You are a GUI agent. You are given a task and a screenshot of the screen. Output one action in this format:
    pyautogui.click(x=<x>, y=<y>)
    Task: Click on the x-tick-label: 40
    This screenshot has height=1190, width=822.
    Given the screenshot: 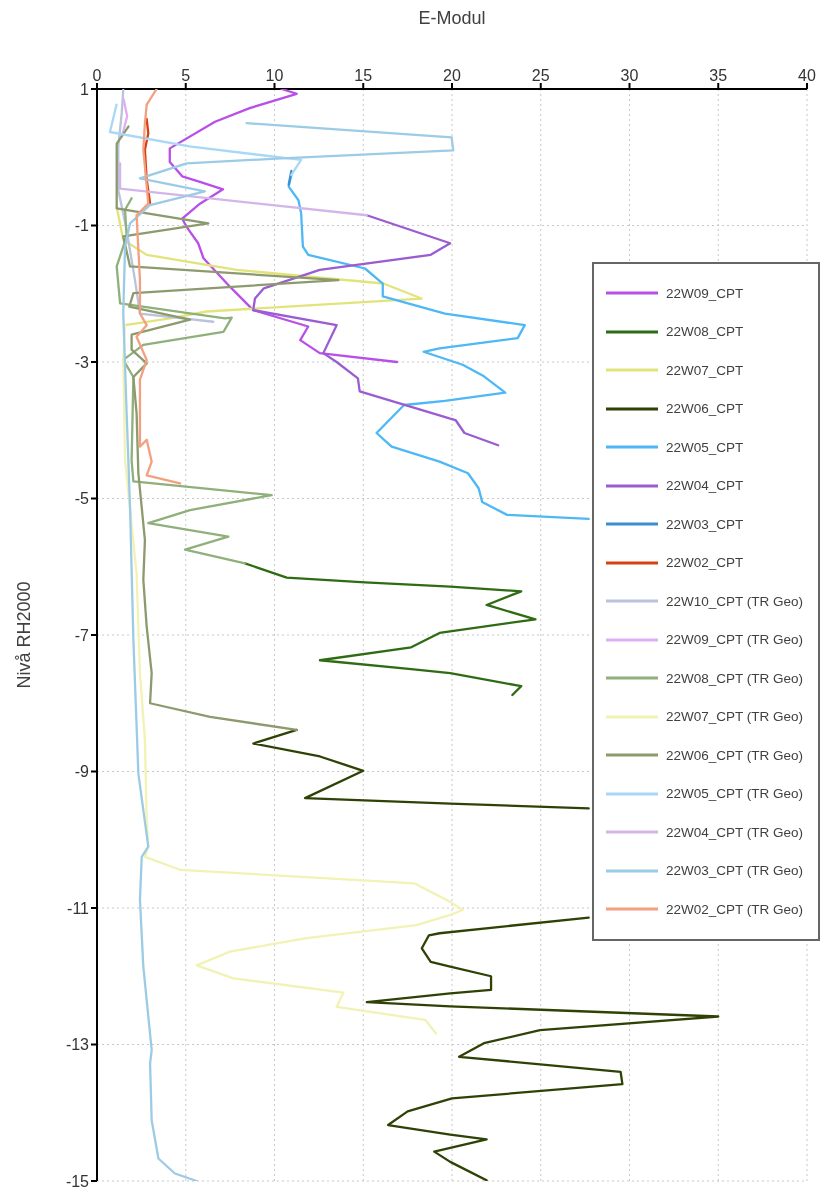 What is the action you would take?
    pyautogui.click(x=807, y=75)
    